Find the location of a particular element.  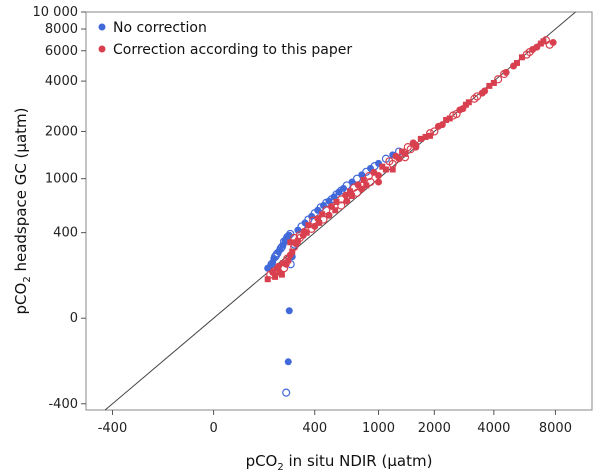

legend-marker-correction is located at coordinates (102, 49).